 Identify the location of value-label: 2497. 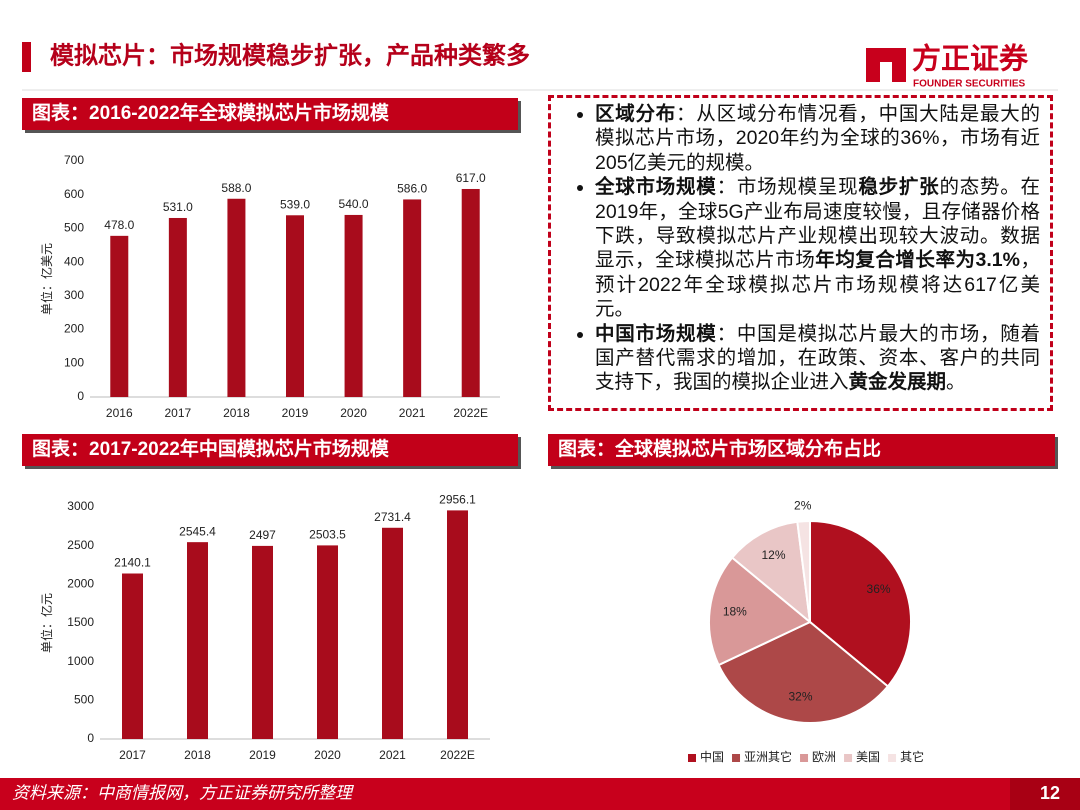
(262, 535).